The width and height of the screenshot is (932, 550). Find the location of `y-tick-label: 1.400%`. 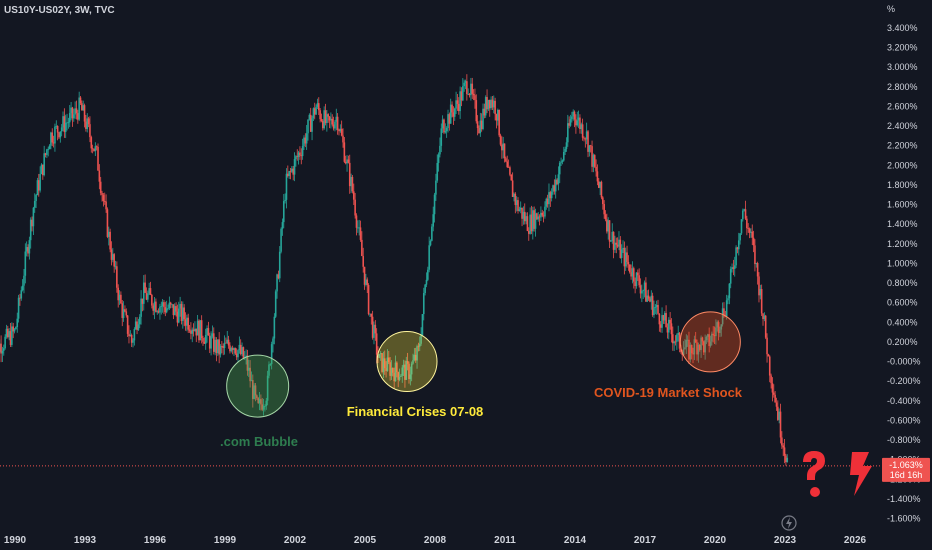

y-tick-label: 1.400% is located at coordinates (902, 224).